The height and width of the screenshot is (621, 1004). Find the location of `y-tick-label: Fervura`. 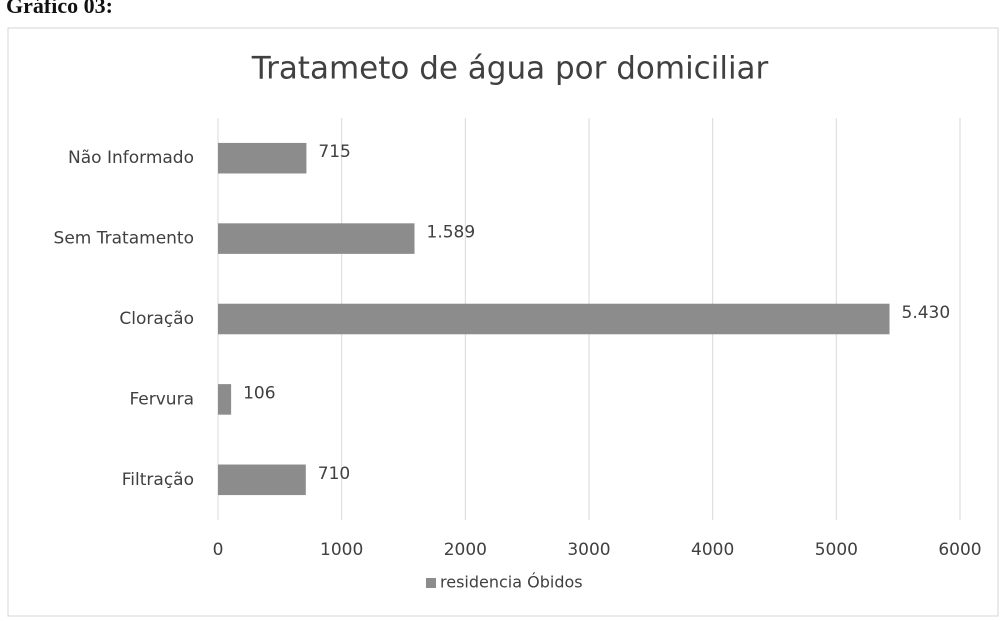

y-tick-label: Fervura is located at coordinates (161, 399).